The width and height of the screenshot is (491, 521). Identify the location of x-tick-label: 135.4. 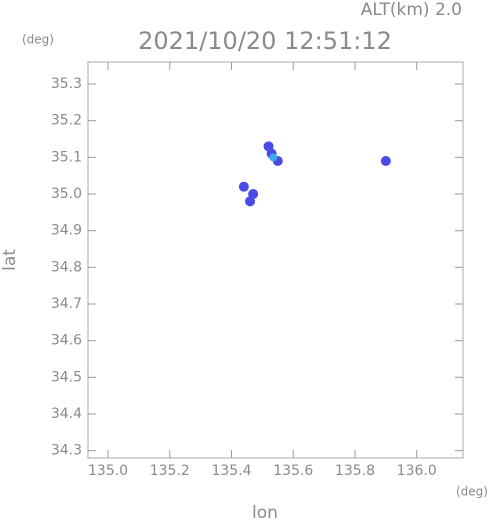
(231, 471).